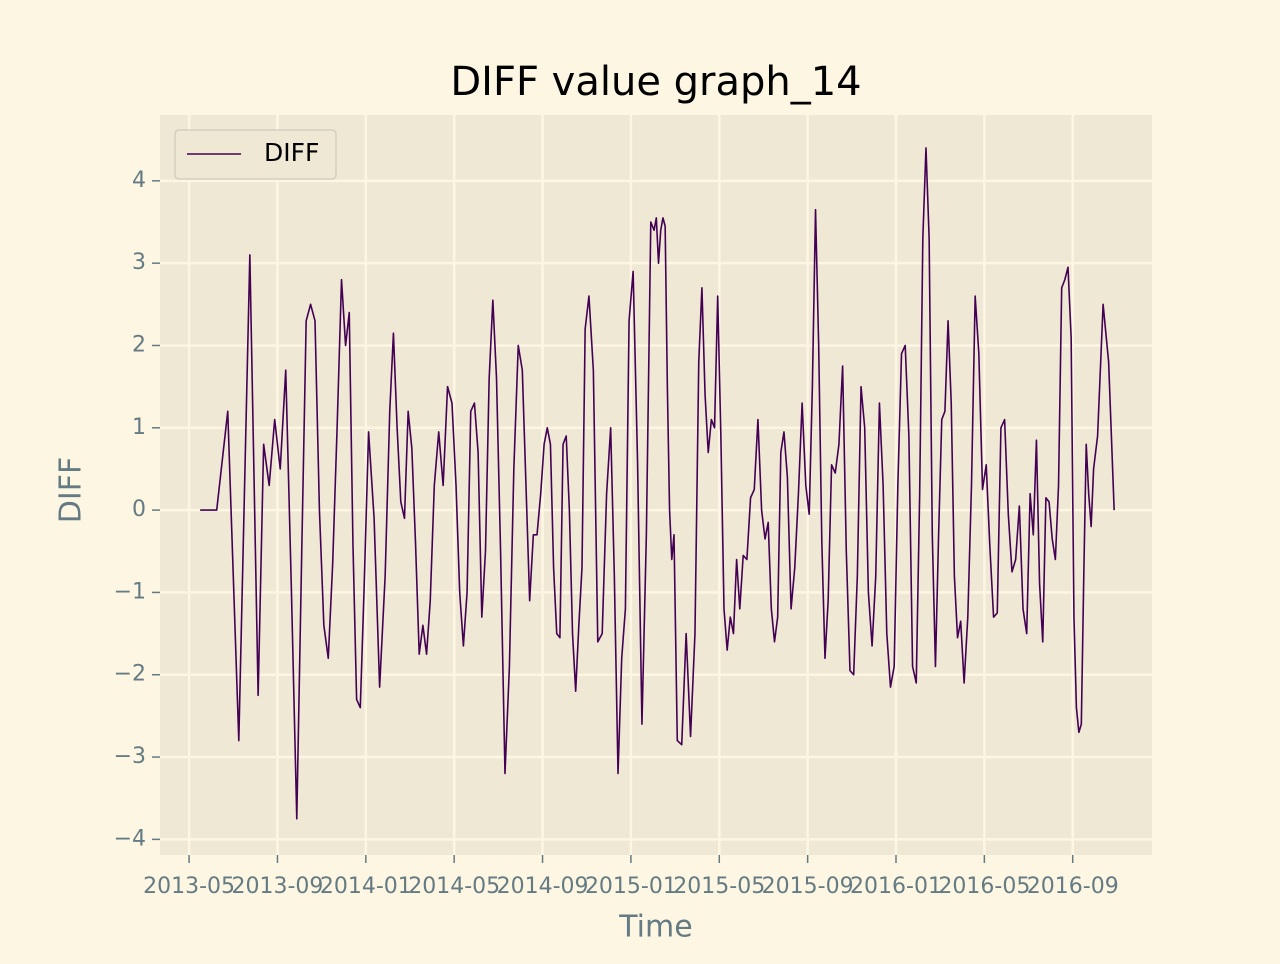 The image size is (1280, 964). What do you see at coordinates (896, 886) in the screenshot?
I see `x-tick-label: 2016-01` at bounding box center [896, 886].